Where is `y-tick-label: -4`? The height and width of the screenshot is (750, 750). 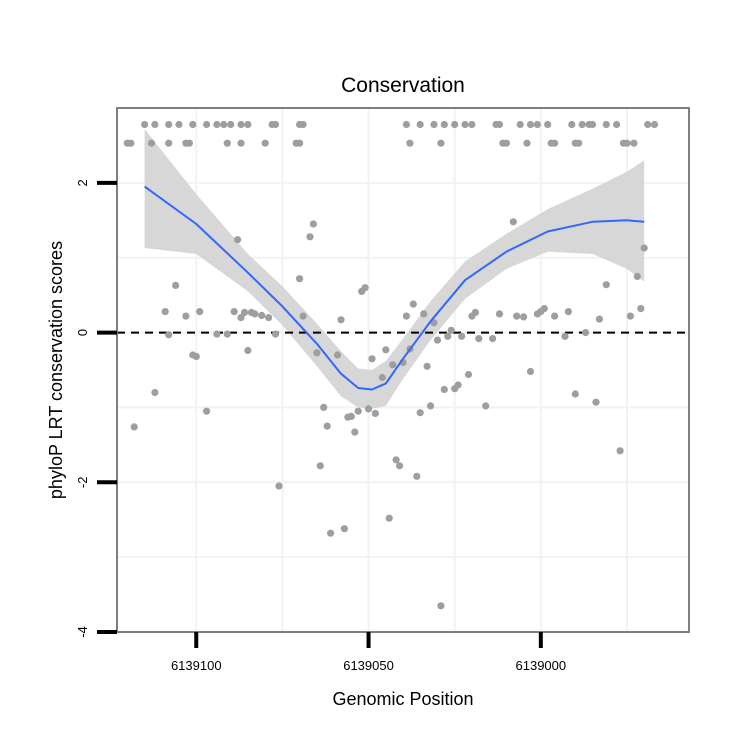
y-tick-label: -4 is located at coordinates (82, 632).